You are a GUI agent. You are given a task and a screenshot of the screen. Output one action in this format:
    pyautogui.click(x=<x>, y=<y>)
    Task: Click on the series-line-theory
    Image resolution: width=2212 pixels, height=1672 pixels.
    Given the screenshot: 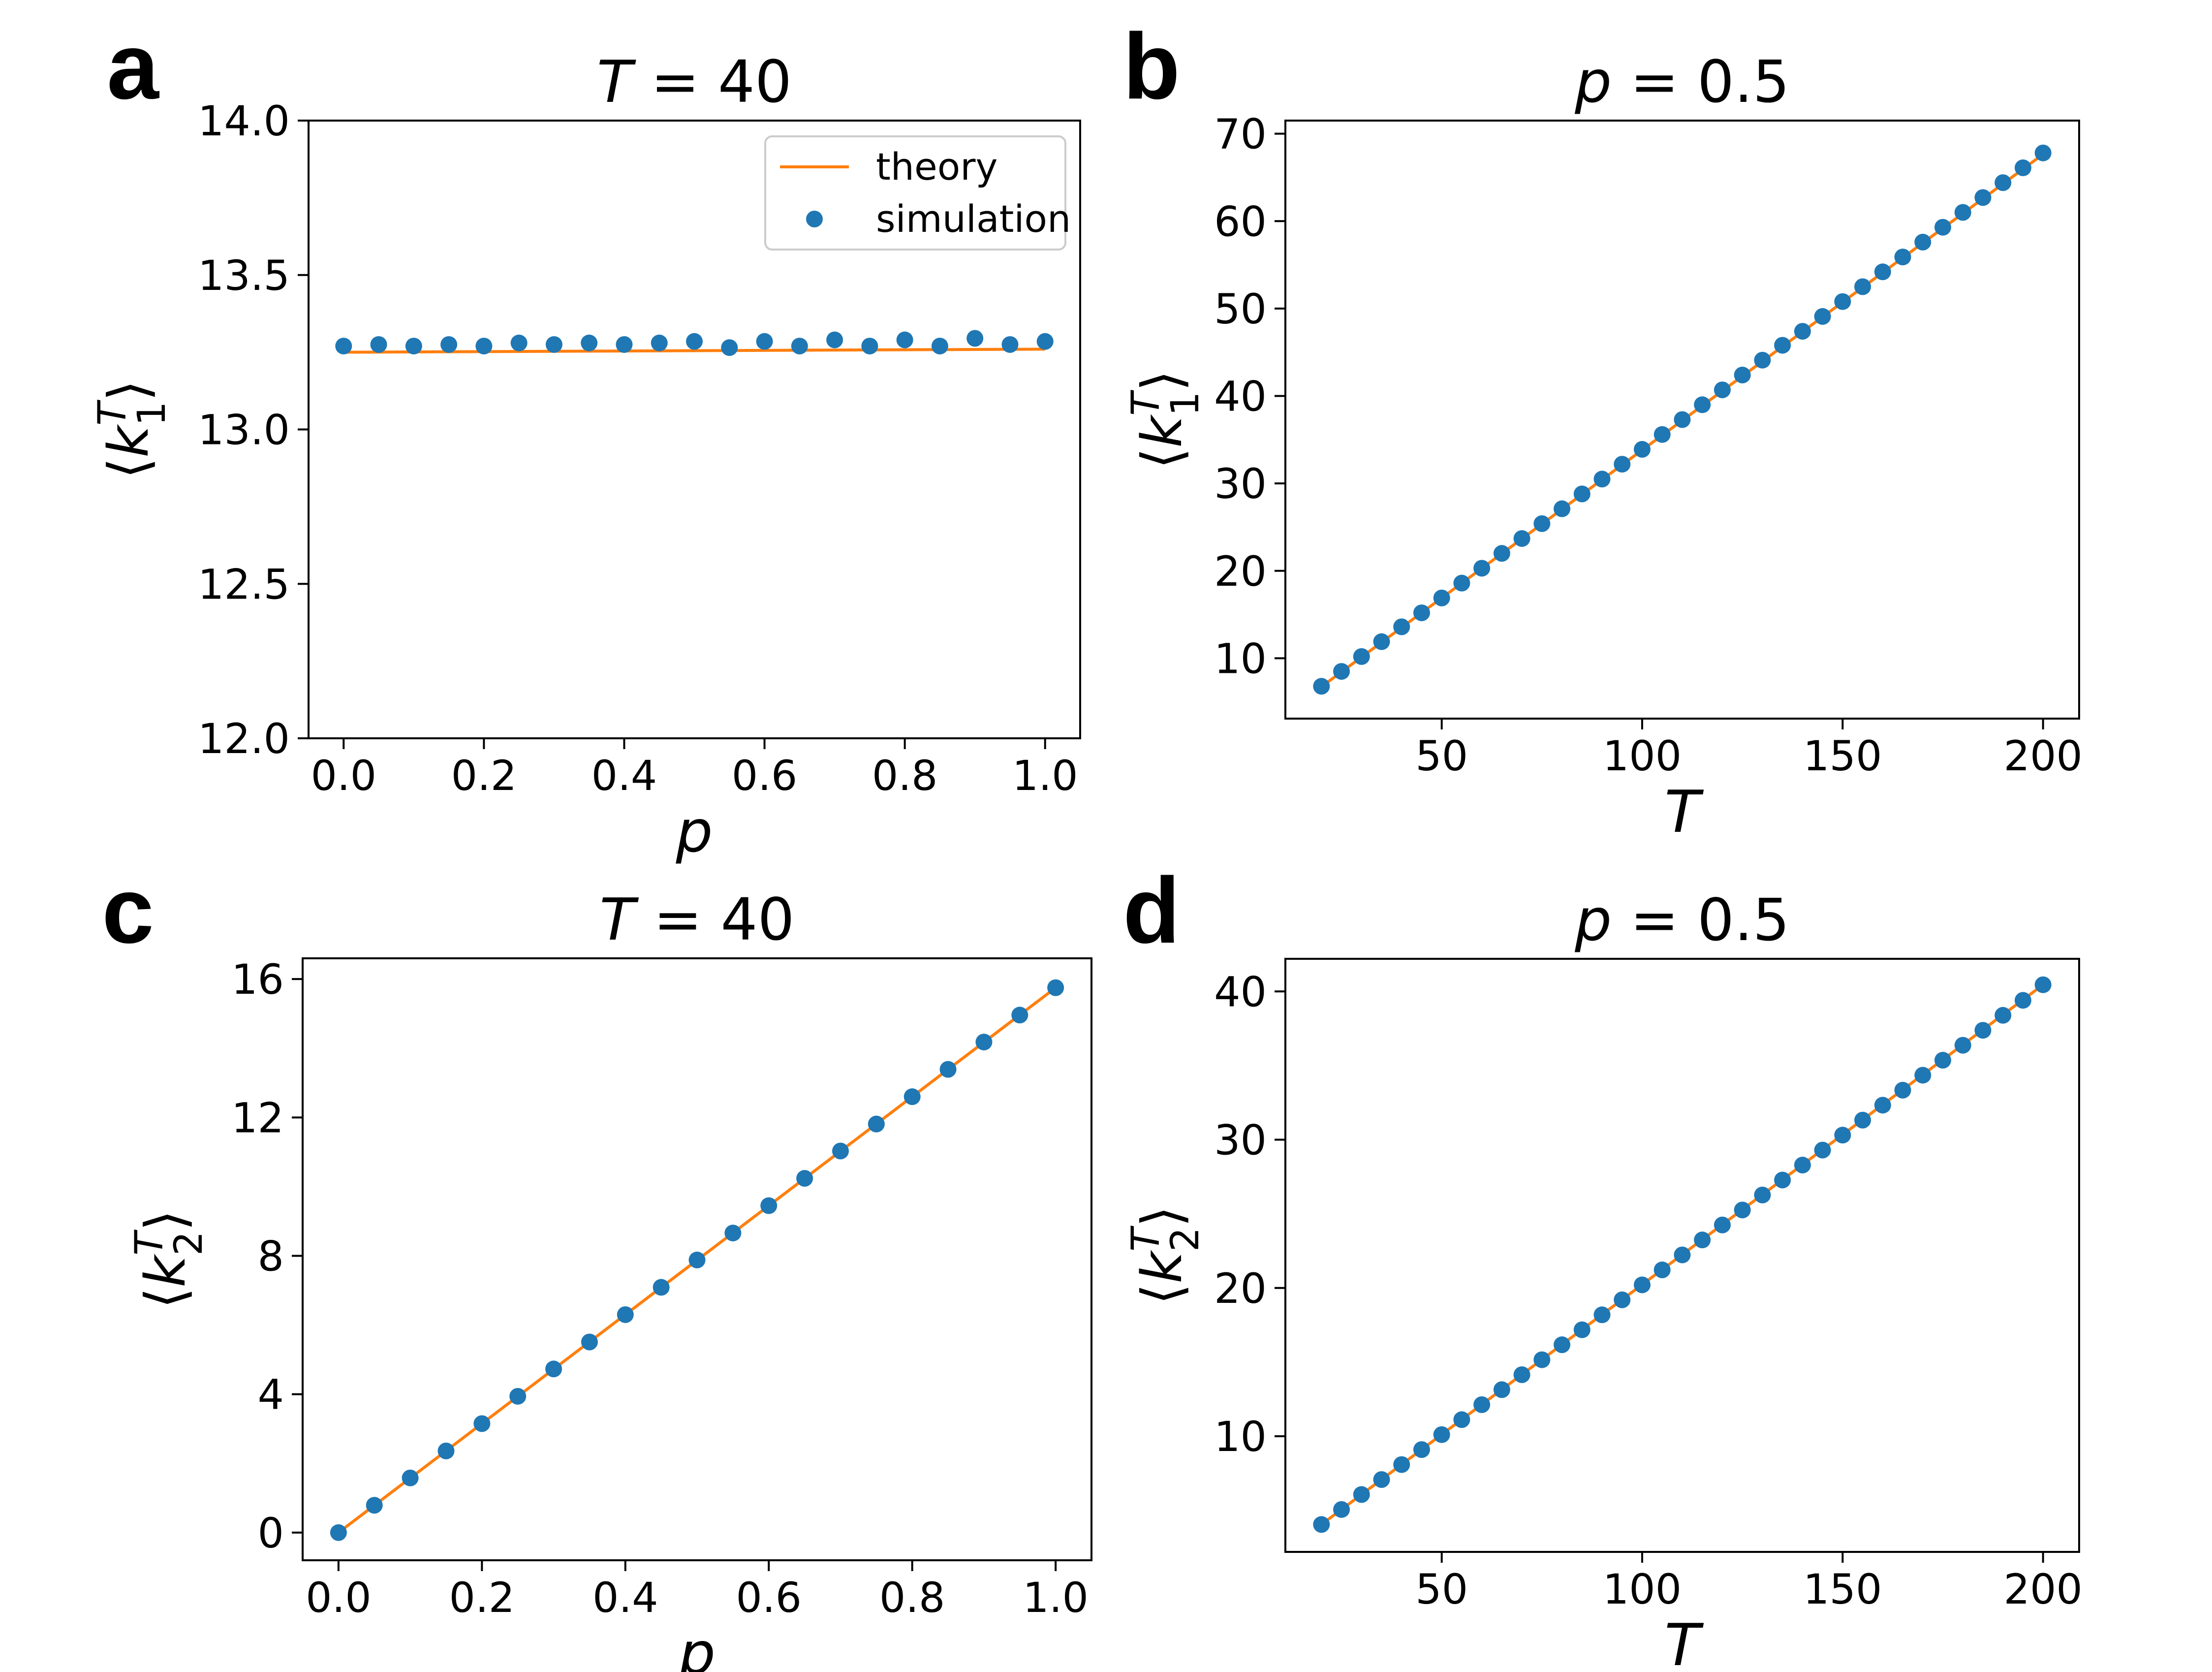 What is the action you would take?
    pyautogui.click(x=694, y=350)
    